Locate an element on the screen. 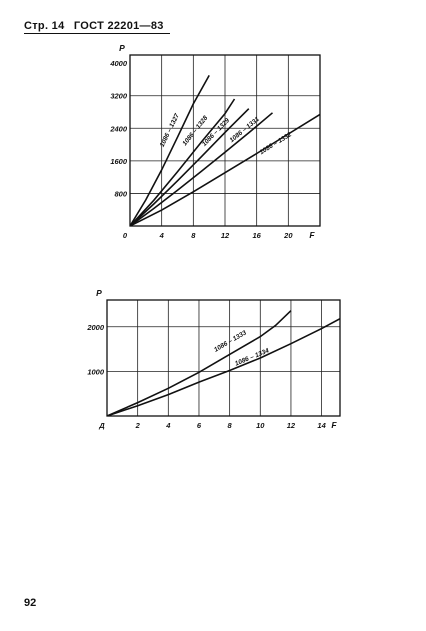  x-tick-label: 12 is located at coordinates (225, 235).